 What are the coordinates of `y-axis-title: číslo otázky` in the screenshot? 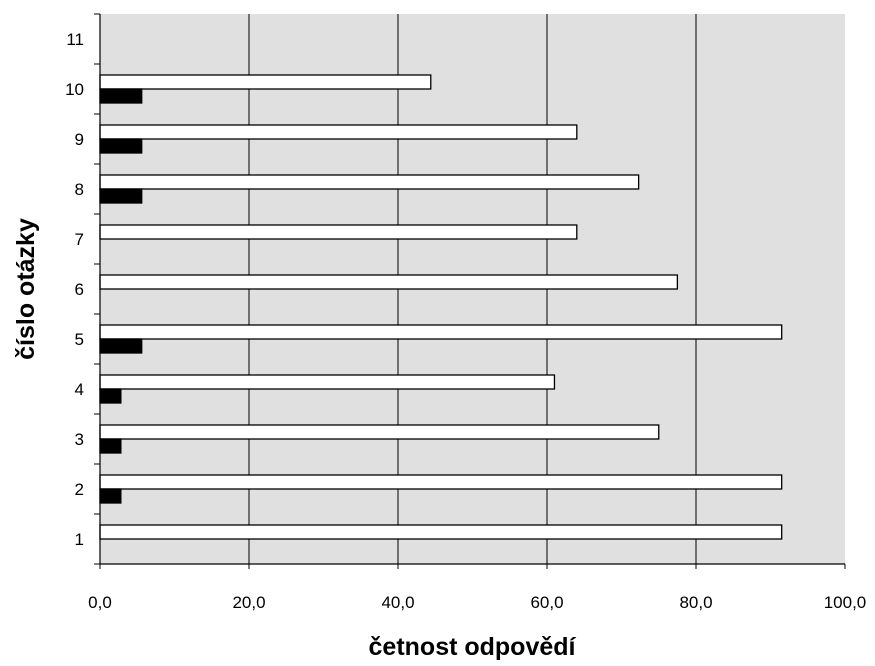 It's located at (26, 289).